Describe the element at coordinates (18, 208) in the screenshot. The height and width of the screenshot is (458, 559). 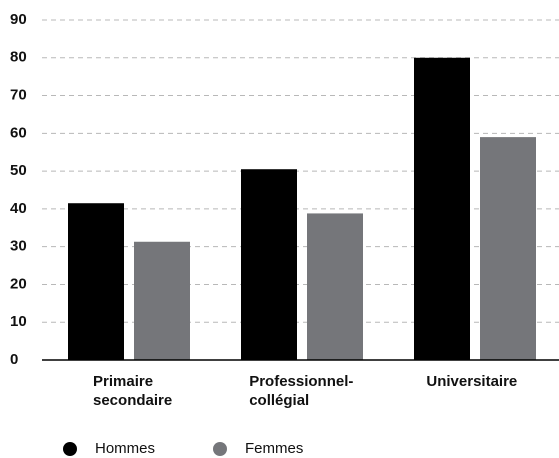
I see `y-tick-label: 40` at that location.